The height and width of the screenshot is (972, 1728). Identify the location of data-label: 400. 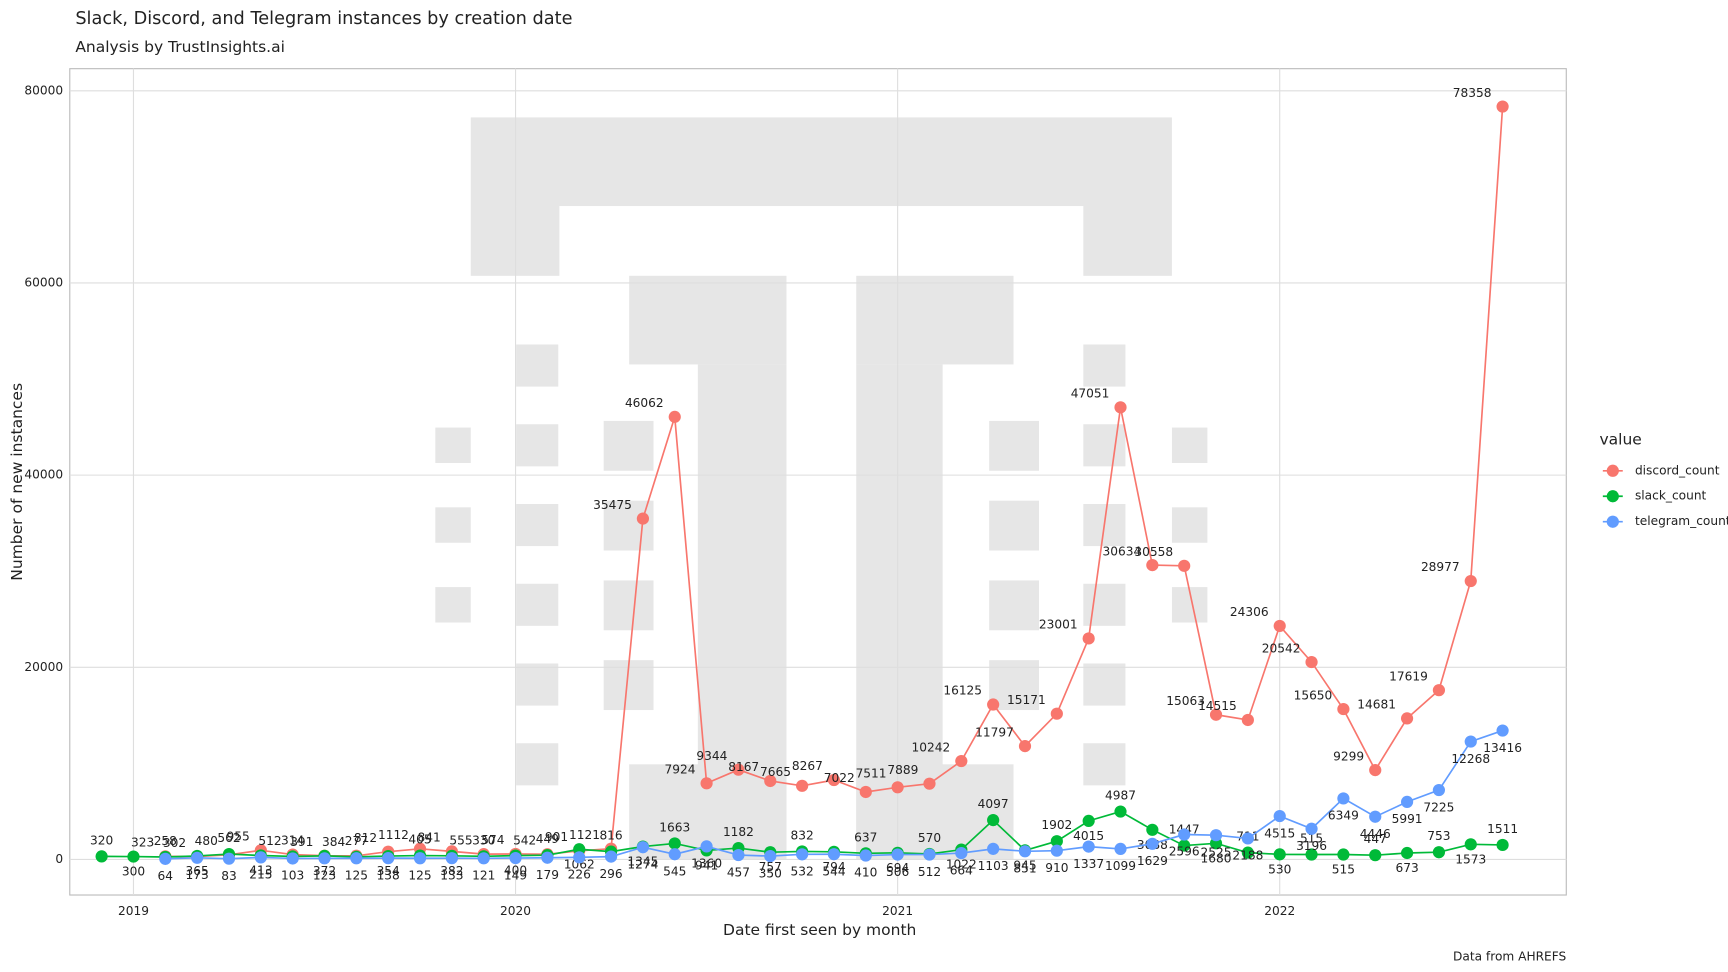
(515, 871).